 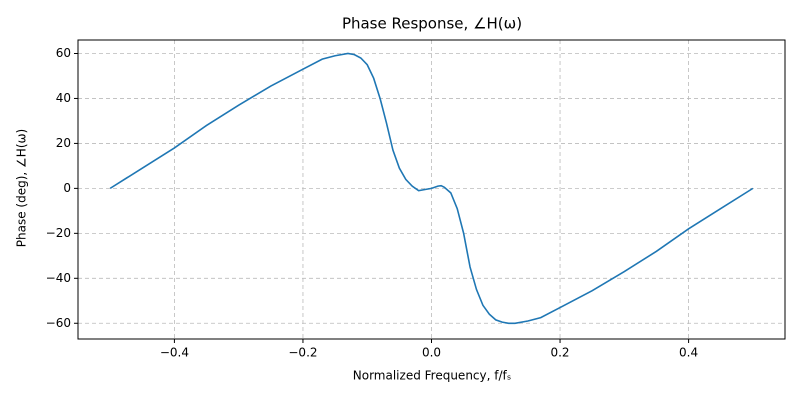 I want to click on x-tick-label: −0.2, so click(x=302, y=353).